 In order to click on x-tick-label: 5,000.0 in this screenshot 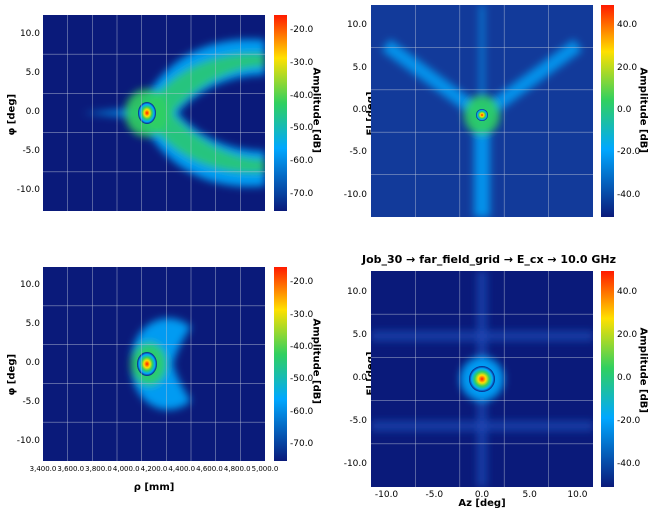, I will do `click(265, 469)`.